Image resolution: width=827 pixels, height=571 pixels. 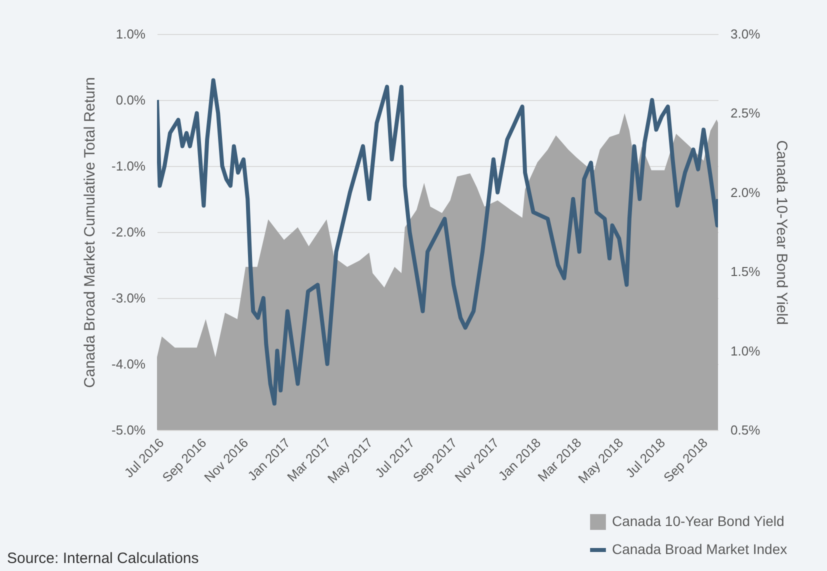 What do you see at coordinates (745, 350) in the screenshot?
I see `y2-tick-label: 1.0%` at bounding box center [745, 350].